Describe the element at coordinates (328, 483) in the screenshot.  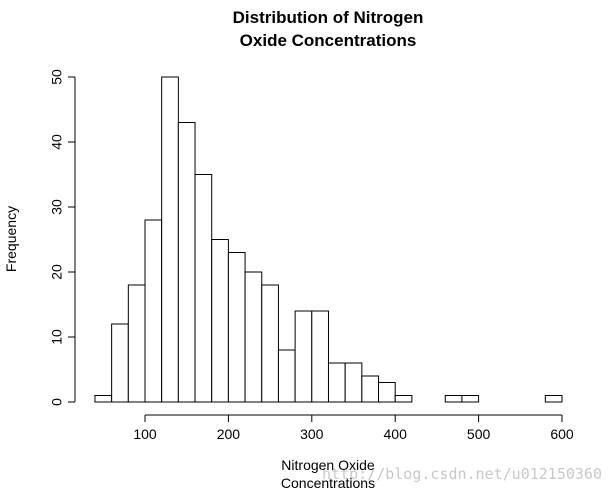
I see `x-axis-label-line-2: Concentrations` at that location.